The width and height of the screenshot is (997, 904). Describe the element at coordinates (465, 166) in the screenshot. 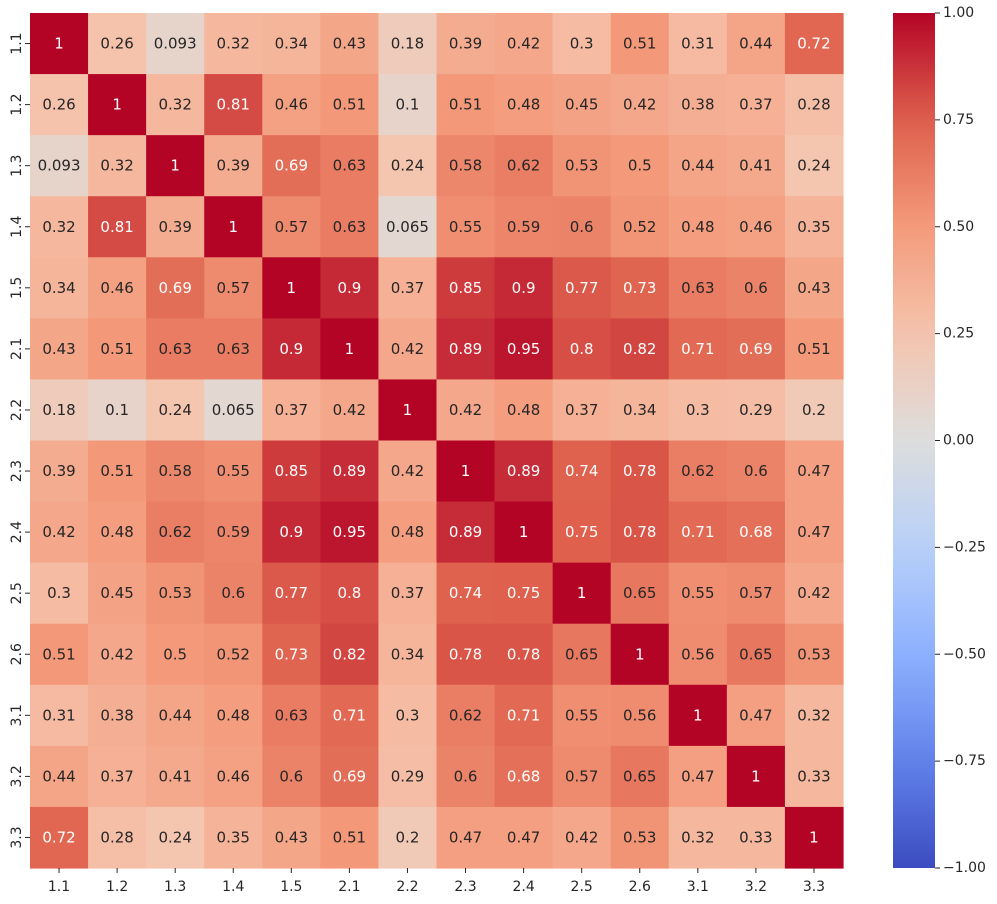

I see `cell-value-label: 0.58` at that location.